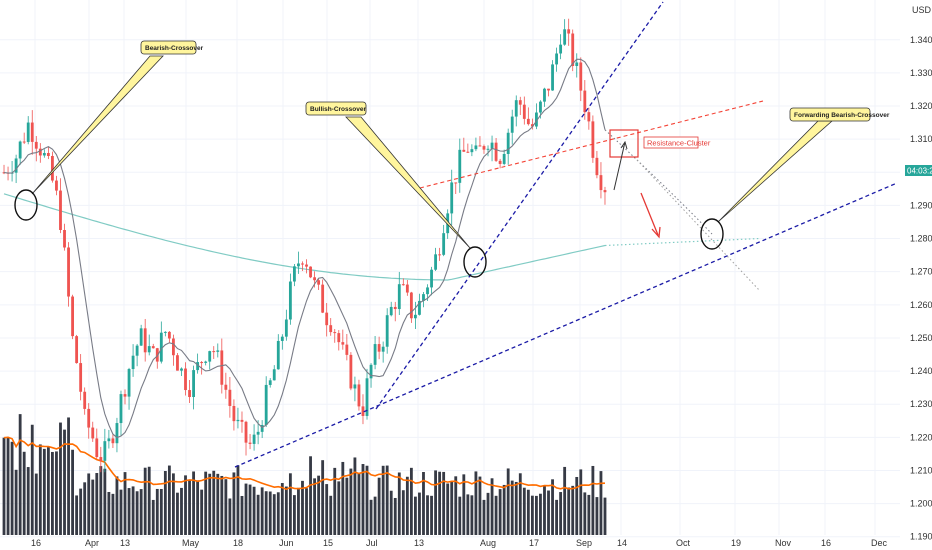 The image size is (932, 550). What do you see at coordinates (921, 338) in the screenshot?
I see `price-tick-label: 1.25000` at bounding box center [921, 338].